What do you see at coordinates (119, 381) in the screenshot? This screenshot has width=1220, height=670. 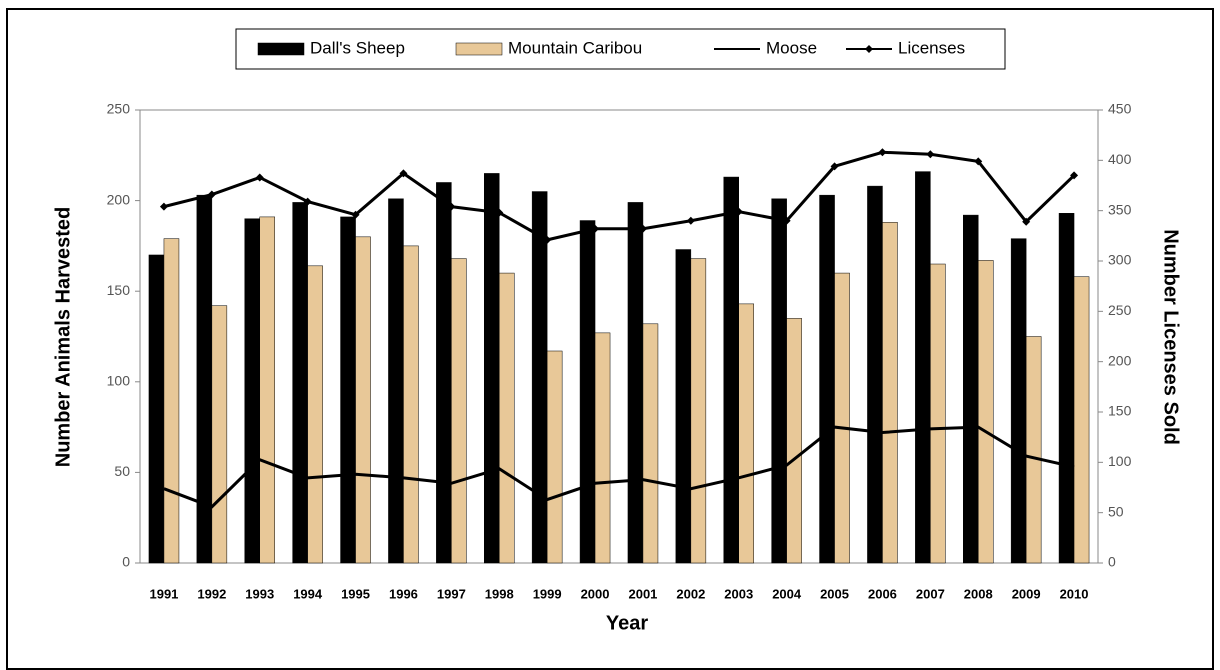 I see `y-tick-label: 100` at bounding box center [119, 381].